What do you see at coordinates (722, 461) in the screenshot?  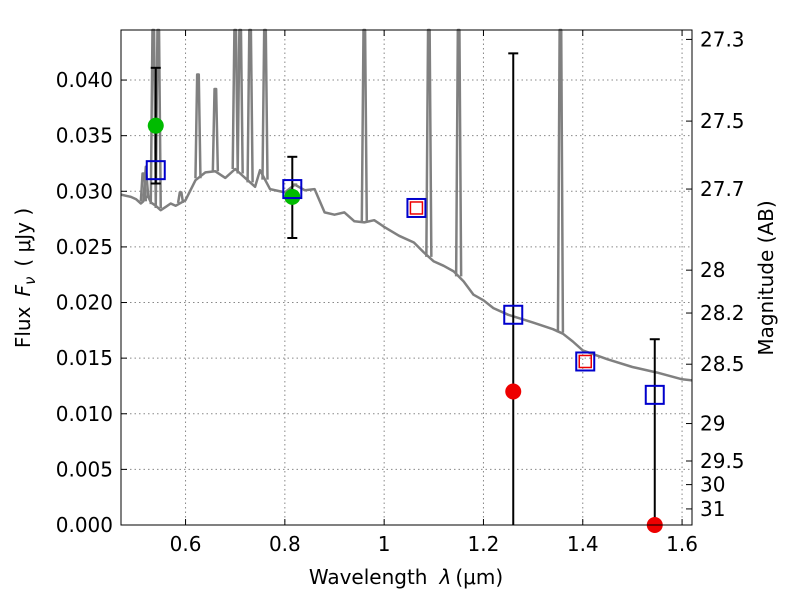 I see `magnitude-tick-label: 29.5` at bounding box center [722, 461].